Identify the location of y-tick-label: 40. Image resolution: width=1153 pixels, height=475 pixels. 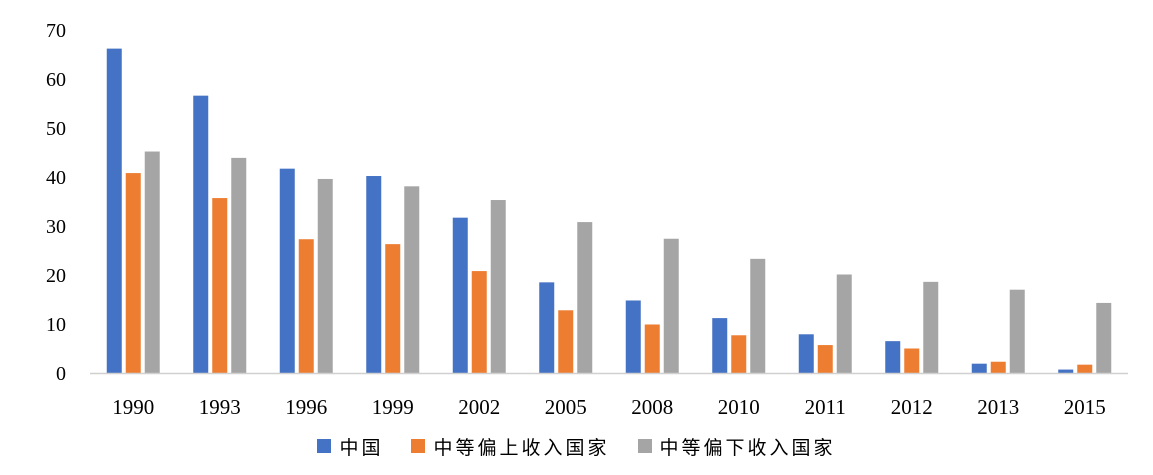
(56, 178).